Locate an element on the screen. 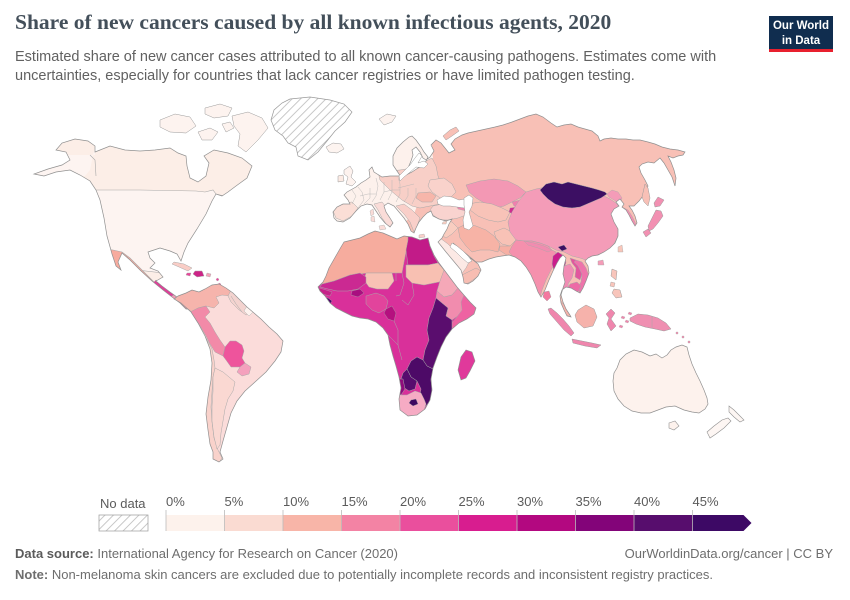 The width and height of the screenshot is (850, 600). svg-text: 30% is located at coordinates (530, 501).